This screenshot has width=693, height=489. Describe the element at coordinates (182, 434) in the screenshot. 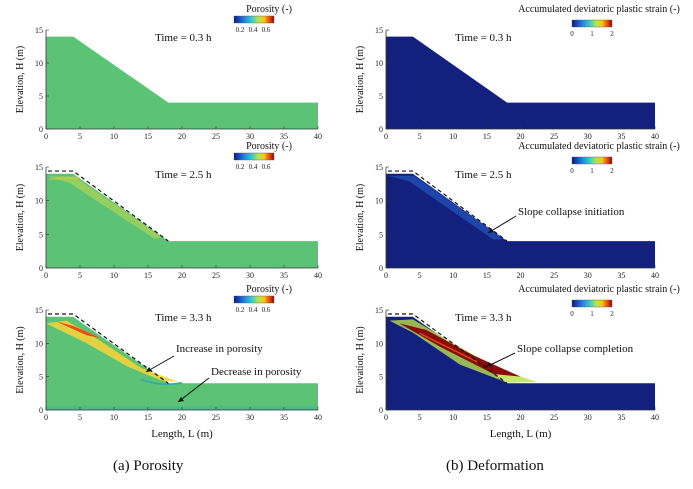

I see `x-axis-label: Length, L (m)` at that location.